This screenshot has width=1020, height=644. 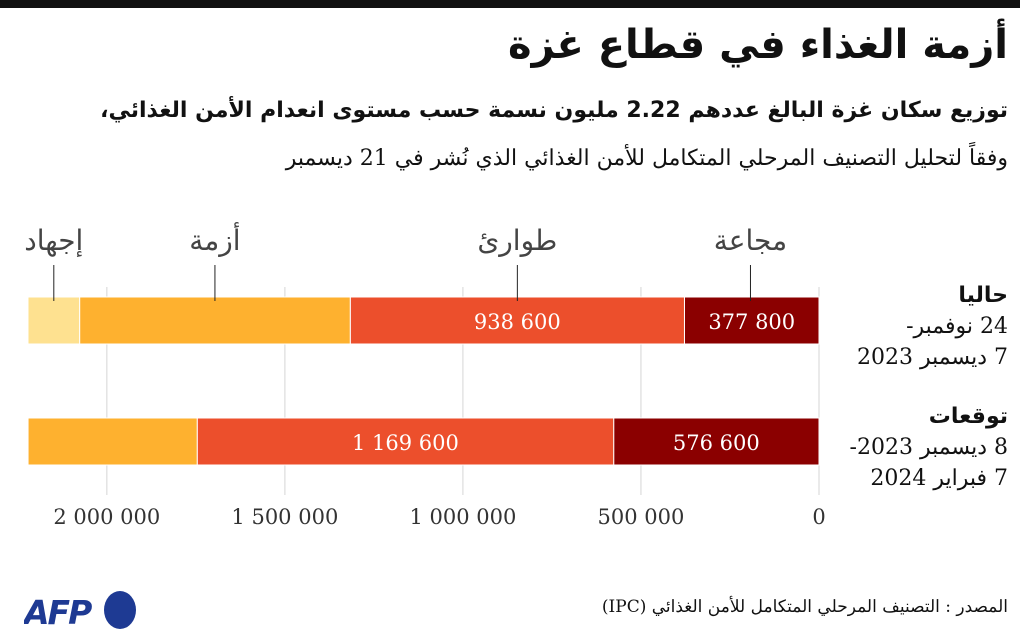 What do you see at coordinates (750, 240) in the screenshot?
I see `legend-label: مجاعة` at bounding box center [750, 240].